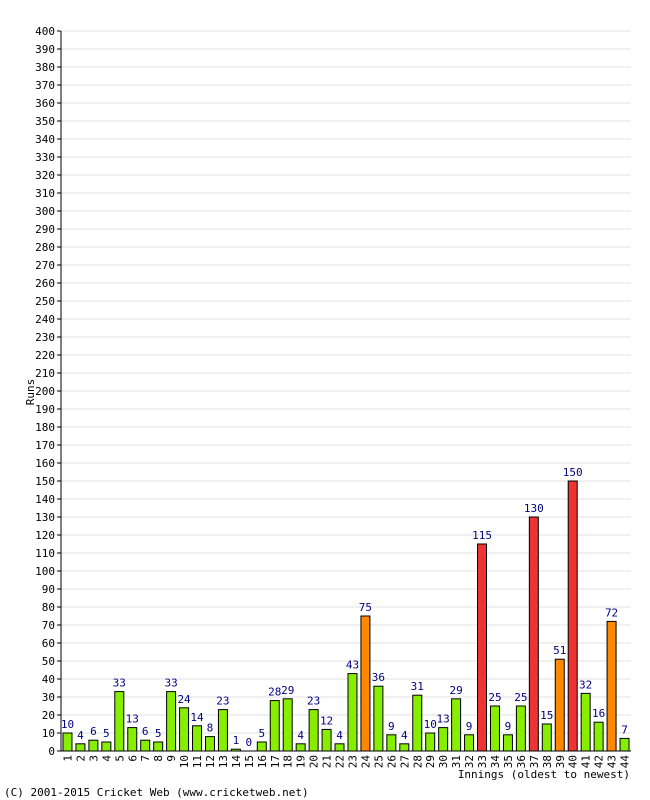  I want to click on data-label: 13, so click(132, 719).